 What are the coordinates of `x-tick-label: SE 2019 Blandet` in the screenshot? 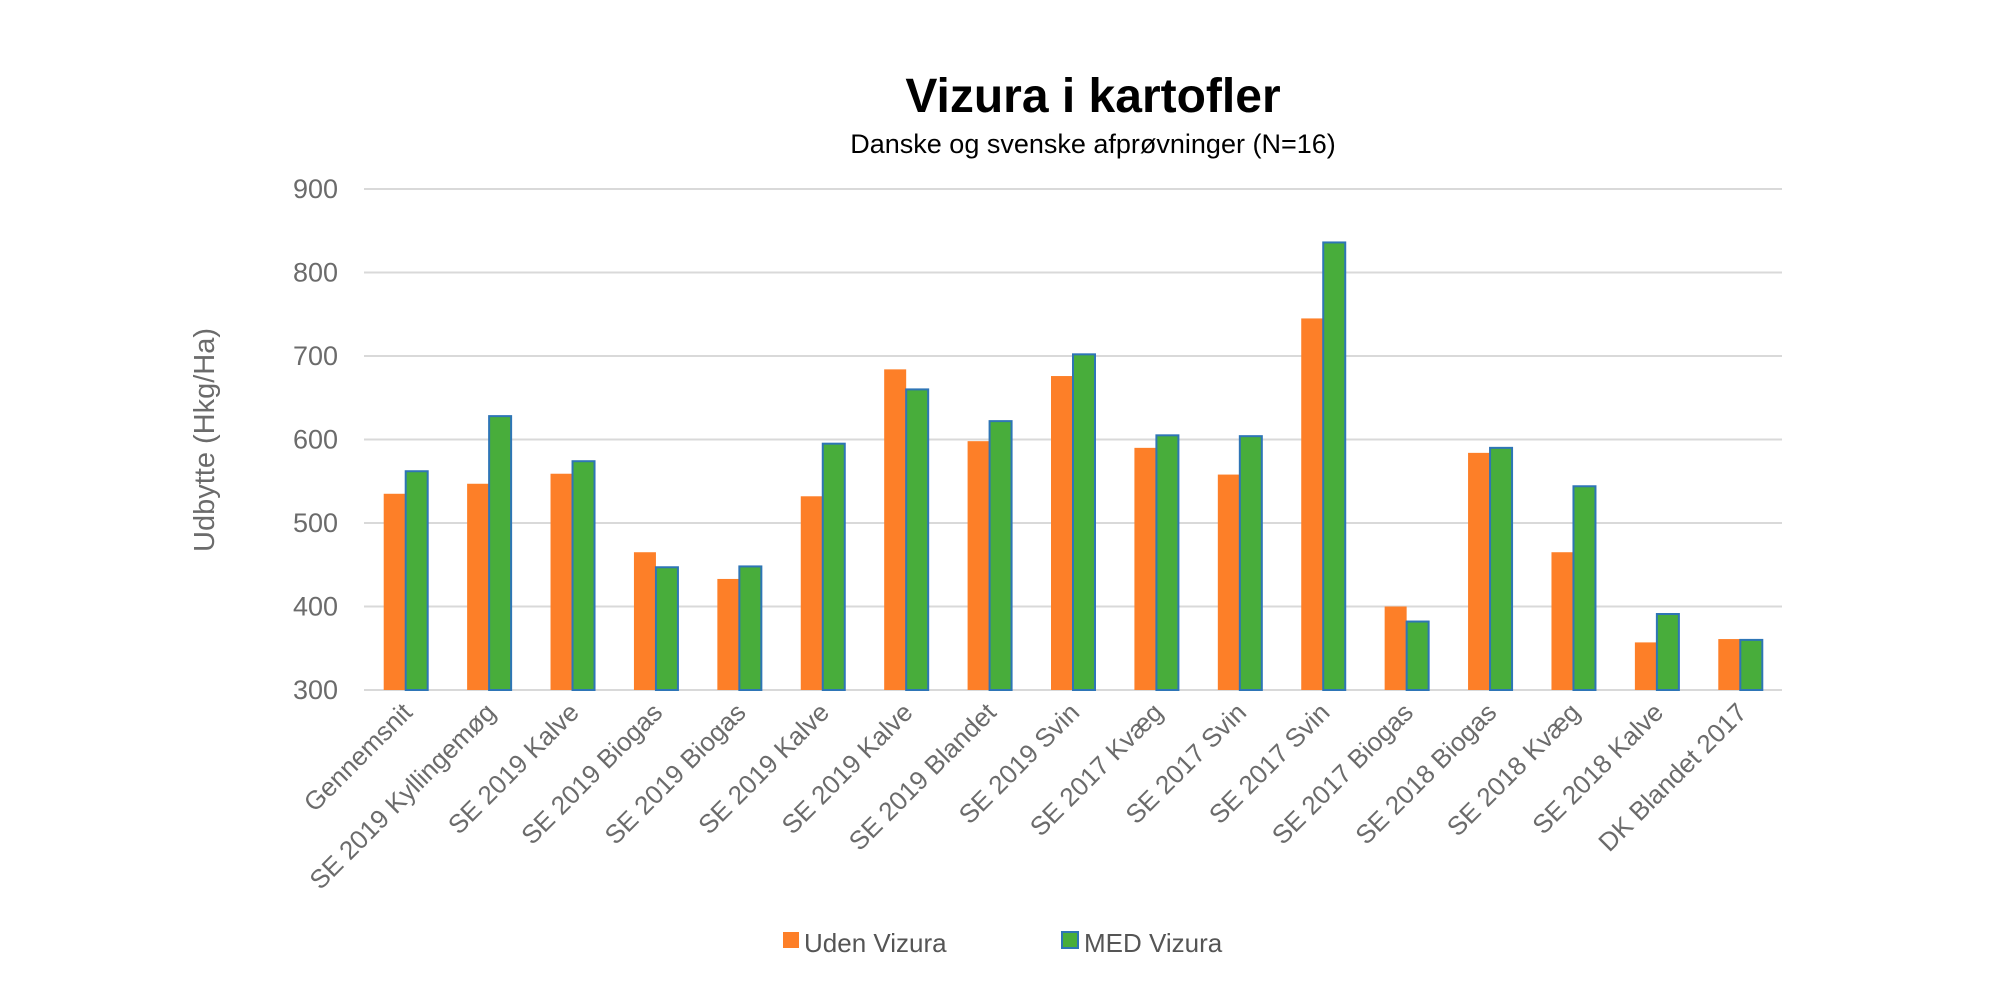 It's located at (923, 776).